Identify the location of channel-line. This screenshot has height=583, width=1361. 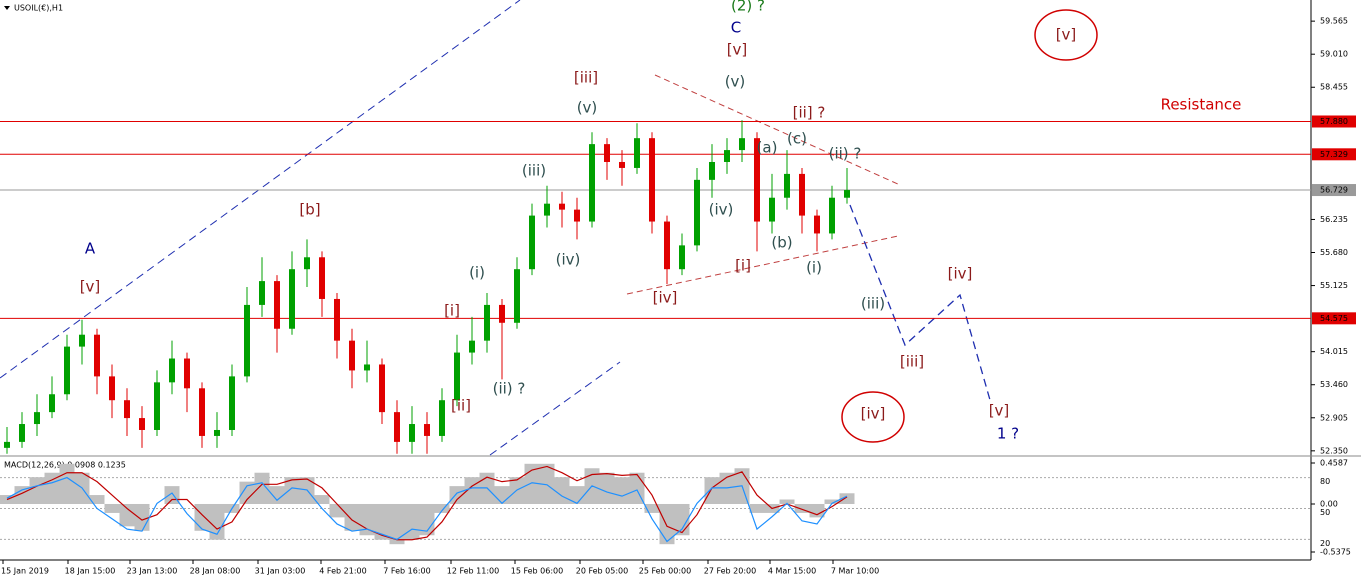
(555, 408).